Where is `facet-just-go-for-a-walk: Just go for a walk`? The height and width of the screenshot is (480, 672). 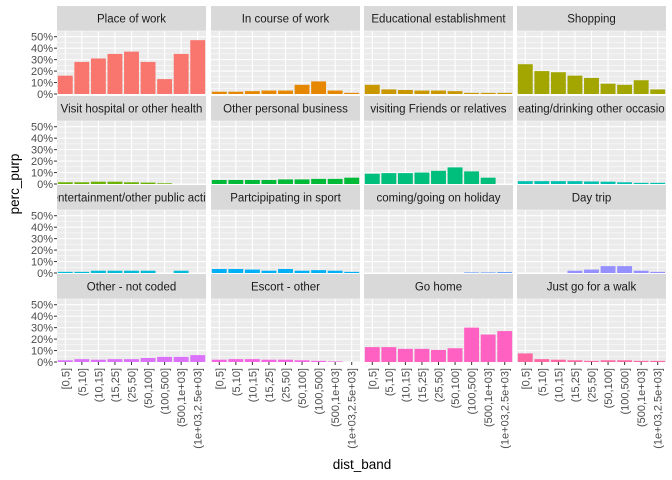
facet-just-go-for-a-walk: Just go for a walk is located at coordinates (591, 318).